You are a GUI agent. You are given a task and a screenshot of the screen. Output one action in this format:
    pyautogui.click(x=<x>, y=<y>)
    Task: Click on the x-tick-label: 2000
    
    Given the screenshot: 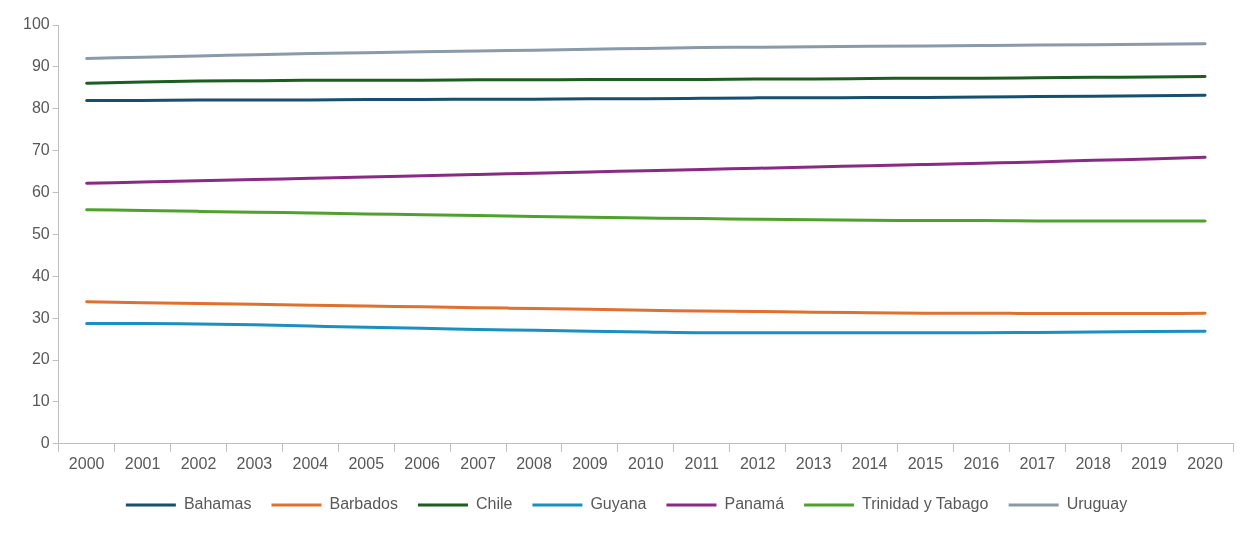 What is the action you would take?
    pyautogui.click(x=86, y=463)
    